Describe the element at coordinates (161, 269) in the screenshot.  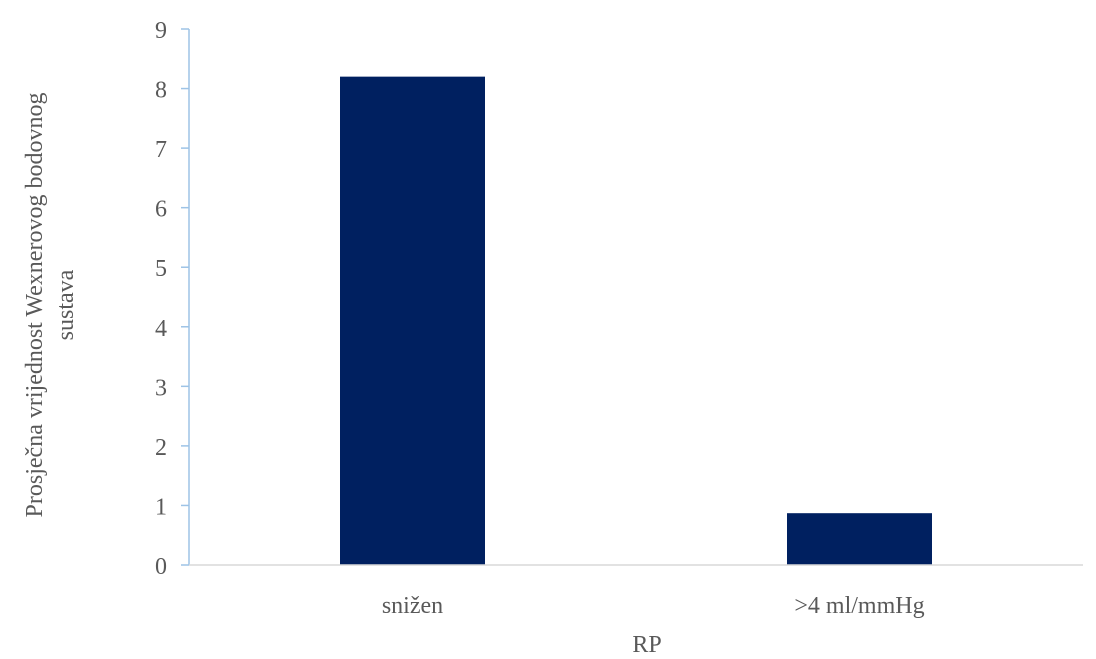
I see `y-tick-label: 5` at that location.